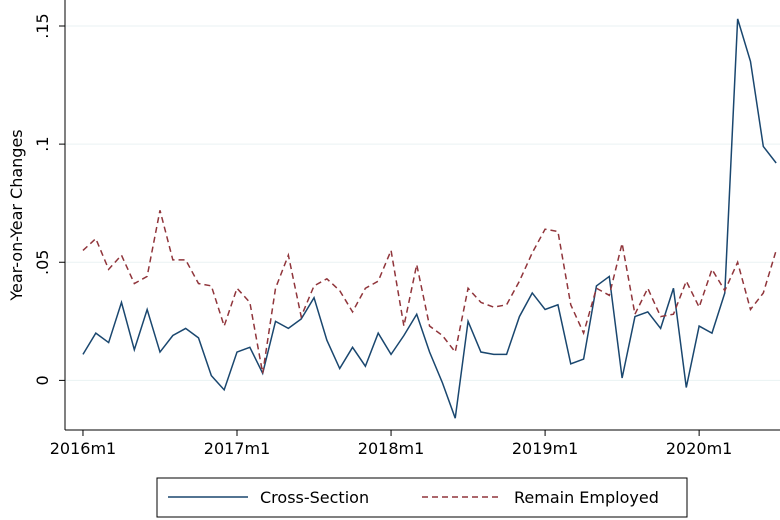 This screenshot has width=780, height=520. What do you see at coordinates (586, 497) in the screenshot?
I see `legend-label: Remain Employed` at bounding box center [586, 497].